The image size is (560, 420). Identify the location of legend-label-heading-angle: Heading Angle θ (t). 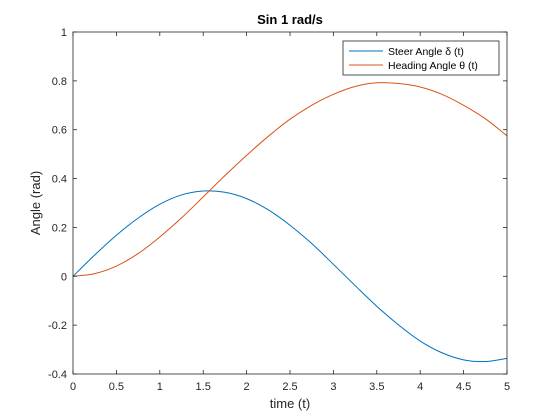
(433, 66).